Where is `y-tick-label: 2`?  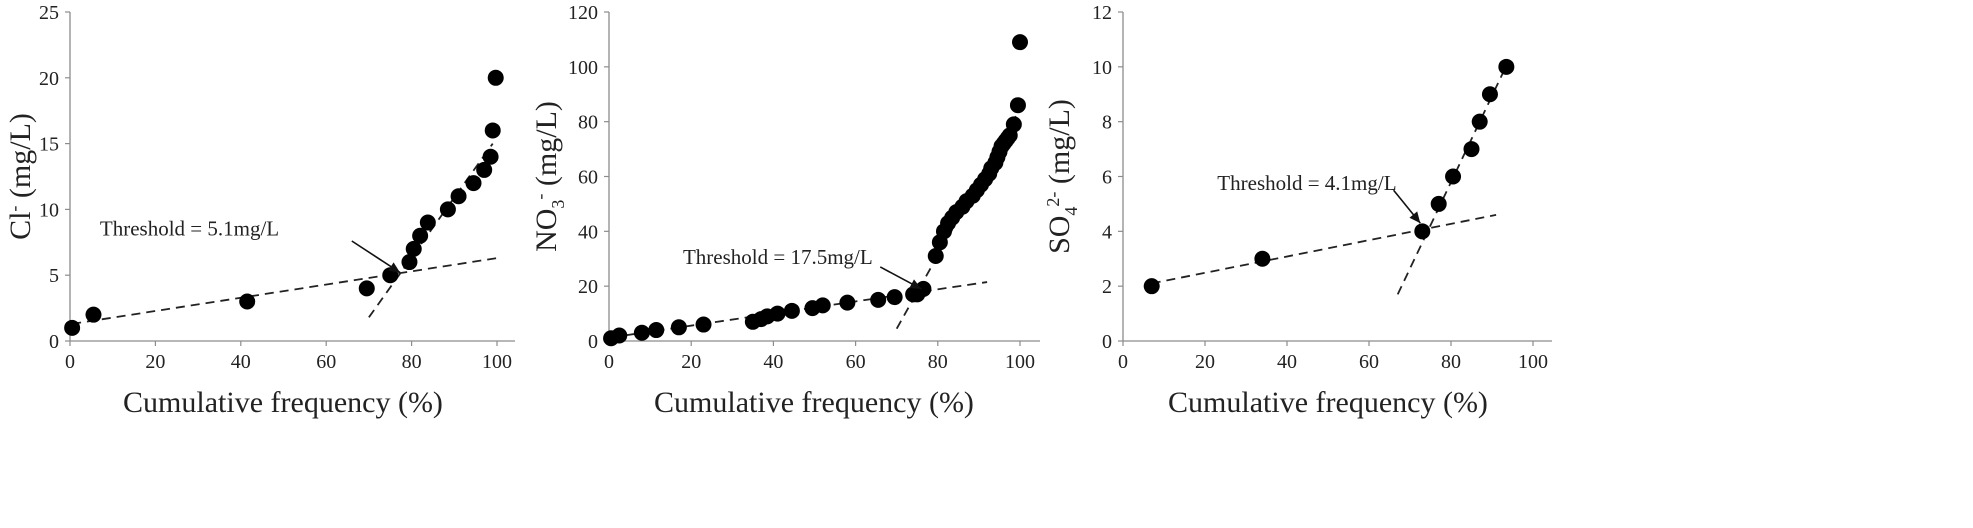
y-tick-label: 2 is located at coordinates (1107, 287).